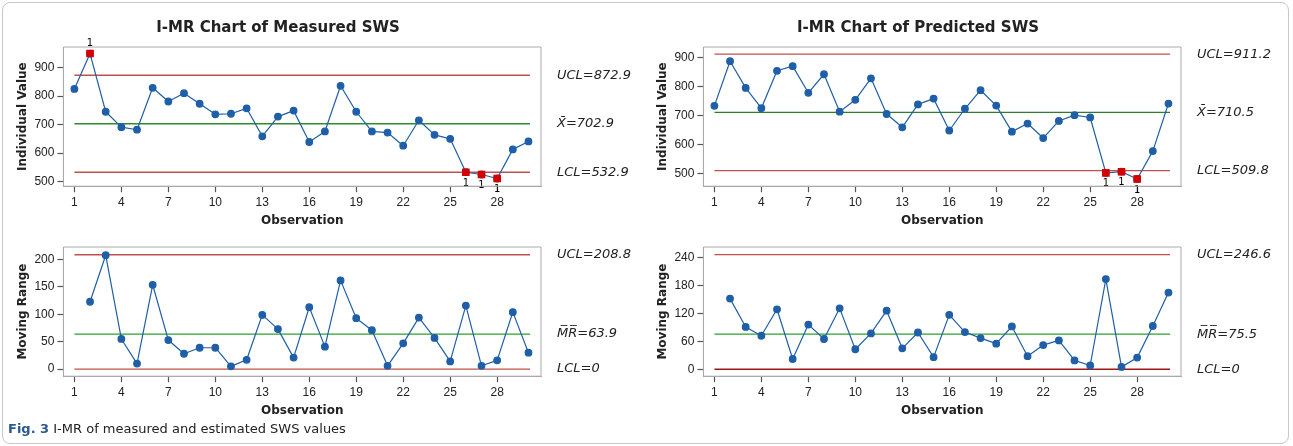 This screenshot has height=446, width=1293. I want to click on y-tick-label: 0, so click(51, 368).